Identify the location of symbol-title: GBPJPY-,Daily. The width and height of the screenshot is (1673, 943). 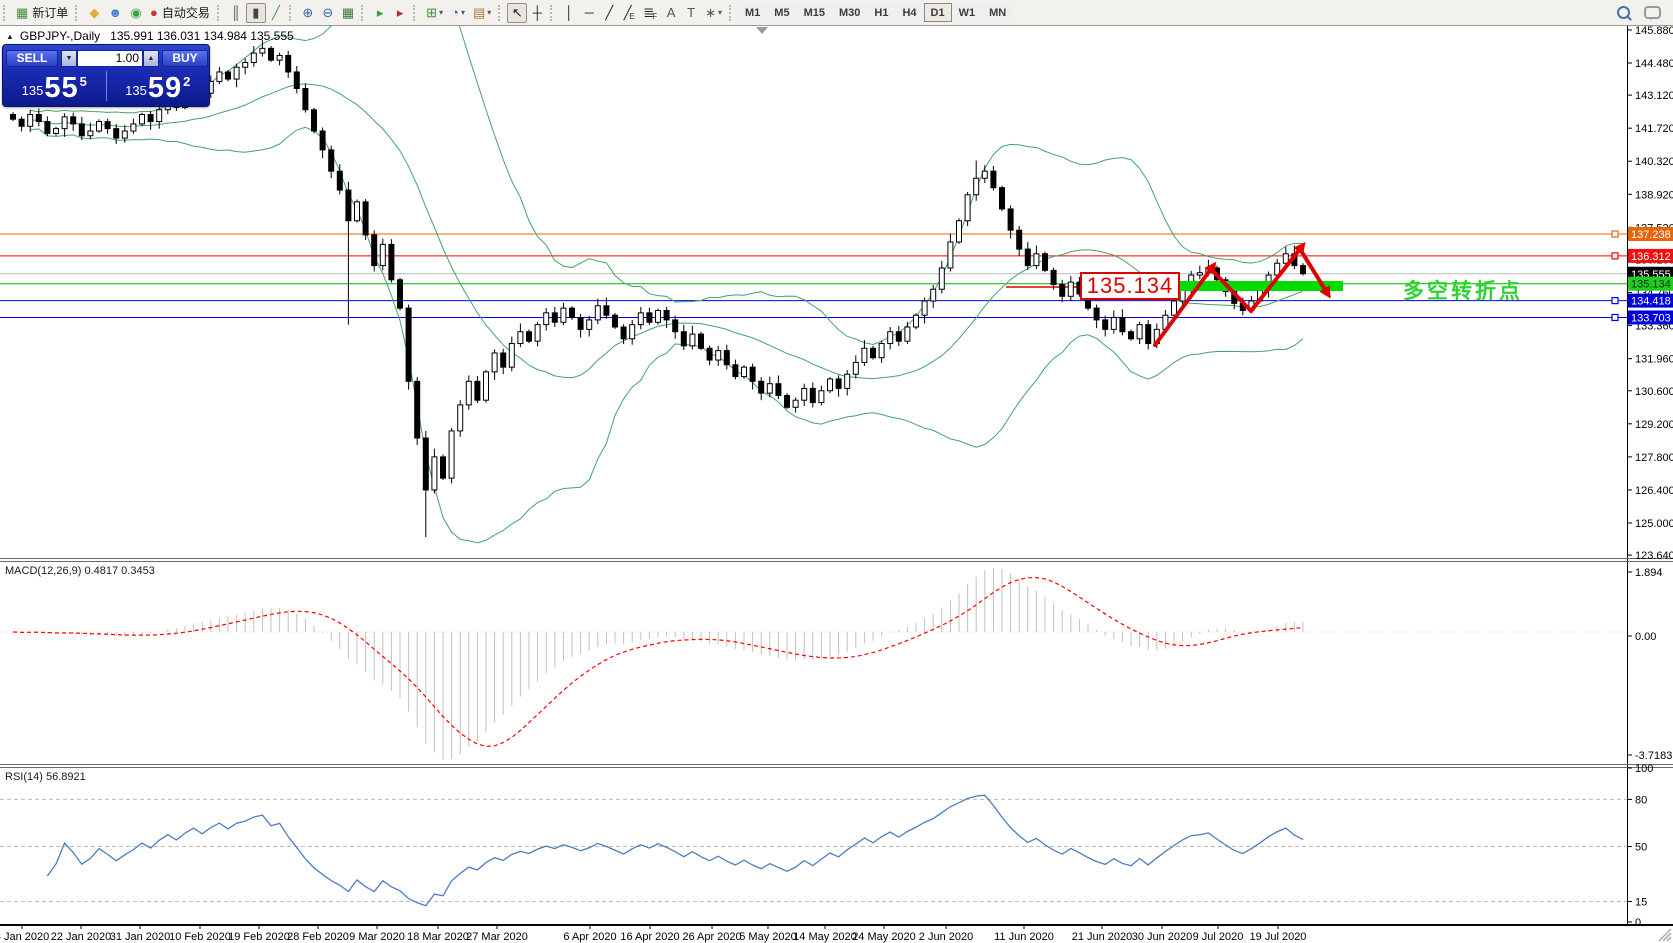
(60, 36).